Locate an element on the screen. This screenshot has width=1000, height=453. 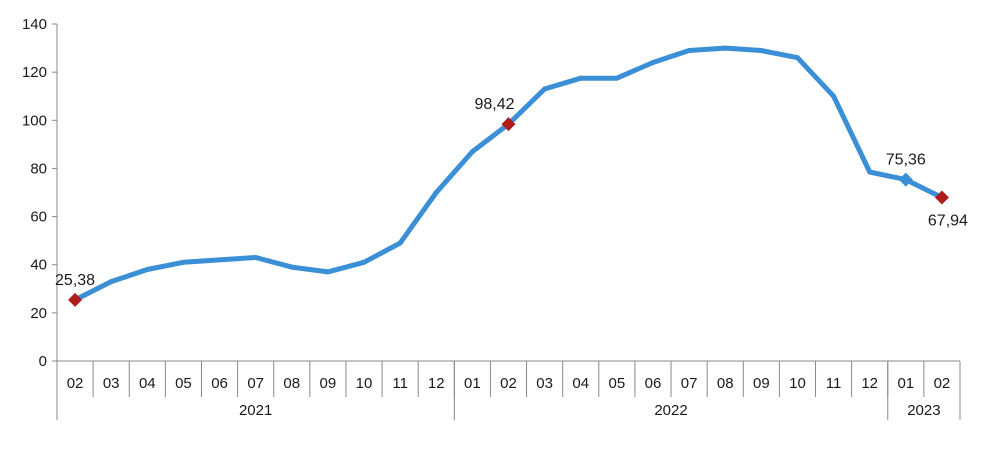
x-year-label: 2021 is located at coordinates (255, 410).